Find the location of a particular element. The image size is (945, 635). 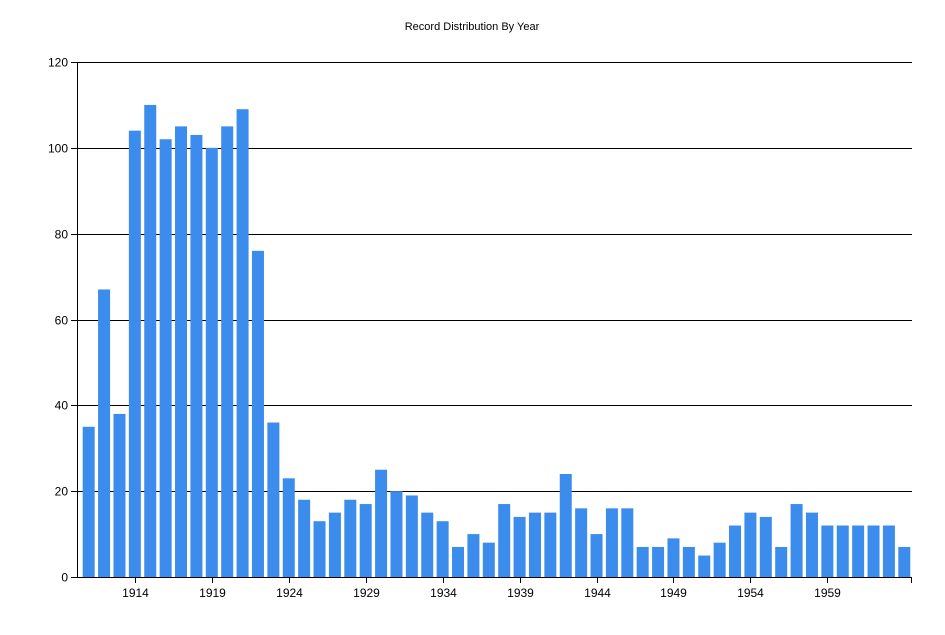

bar-1962 is located at coordinates (873, 551).